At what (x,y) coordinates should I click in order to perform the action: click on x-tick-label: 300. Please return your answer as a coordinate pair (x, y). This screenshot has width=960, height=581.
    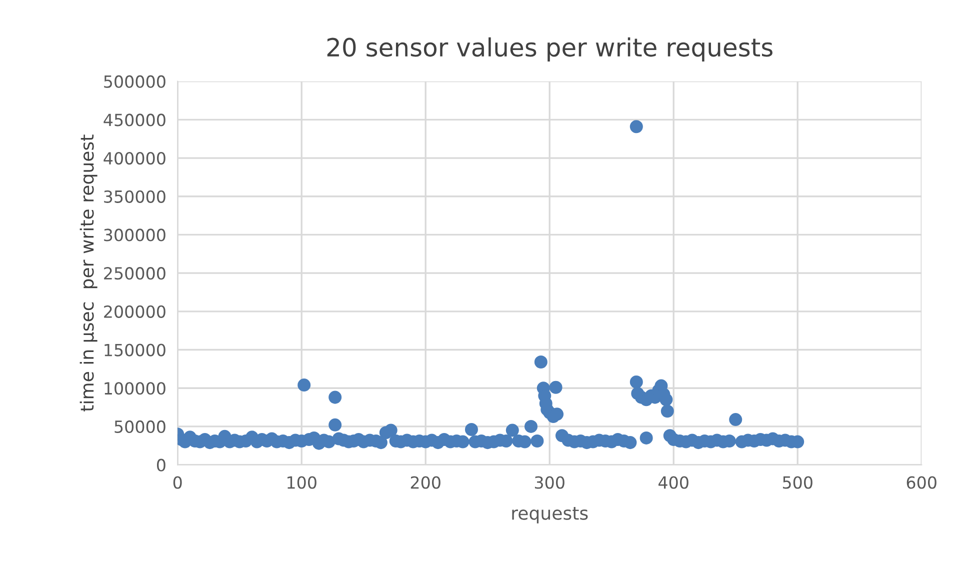
    Looking at the image, I should click on (549, 482).